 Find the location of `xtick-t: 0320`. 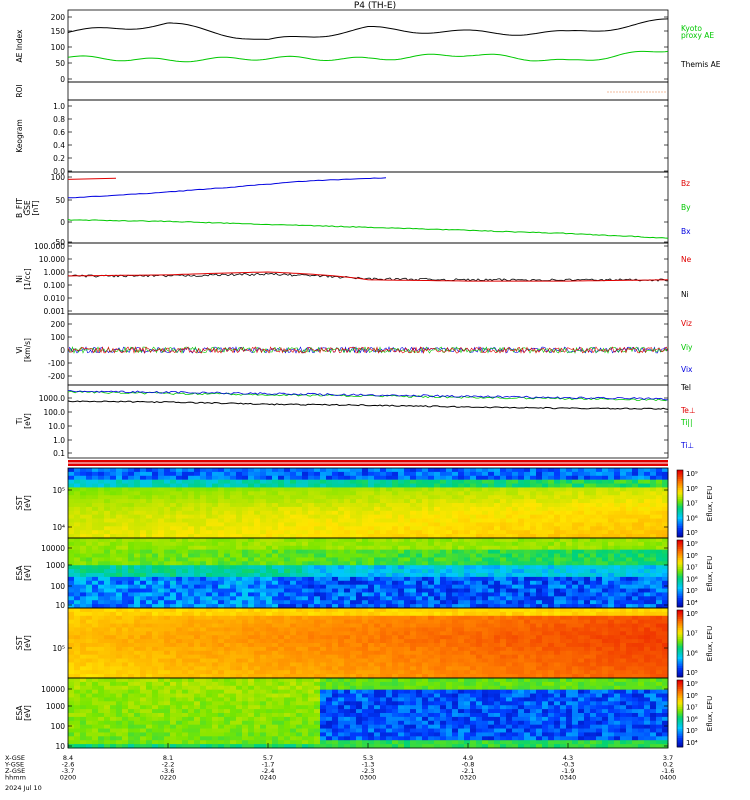

xtick-t: 0320 is located at coordinates (468, 778).